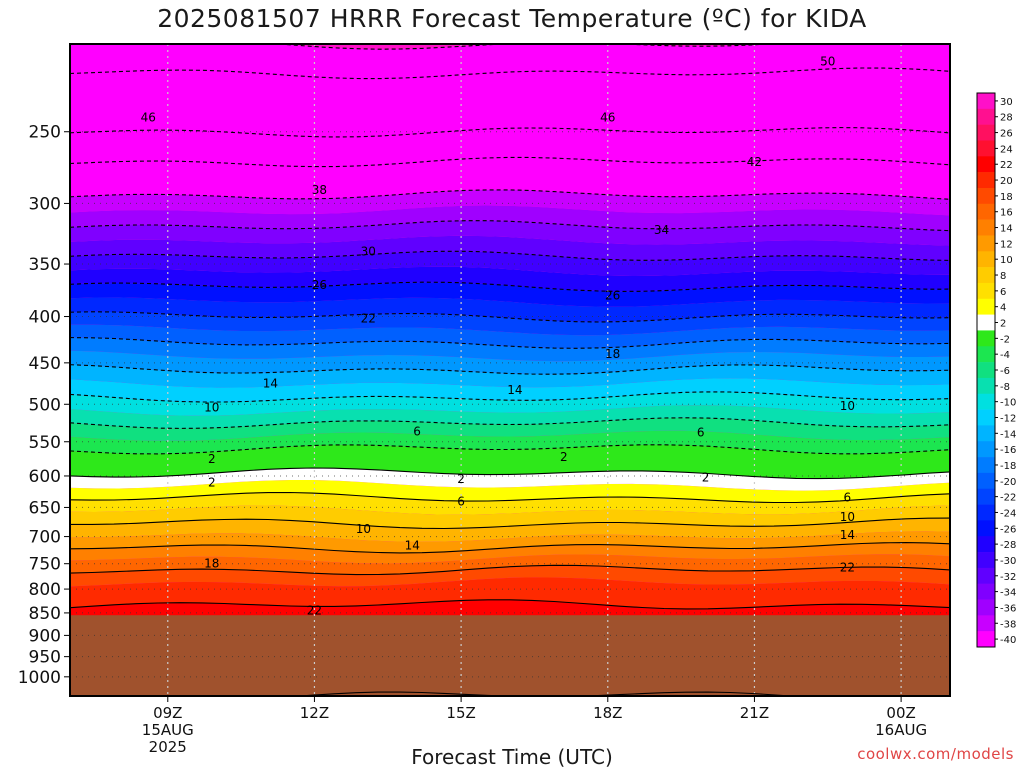  I want to click on colorbar-label-28: -28, so click(1008, 545).